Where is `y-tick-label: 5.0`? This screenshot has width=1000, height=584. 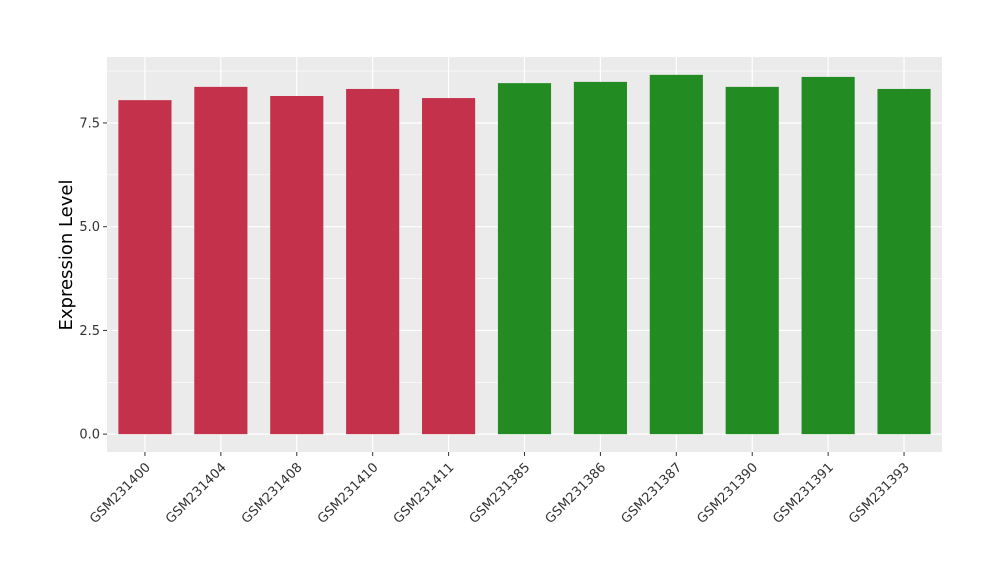 y-tick-label: 5.0 is located at coordinates (89, 227).